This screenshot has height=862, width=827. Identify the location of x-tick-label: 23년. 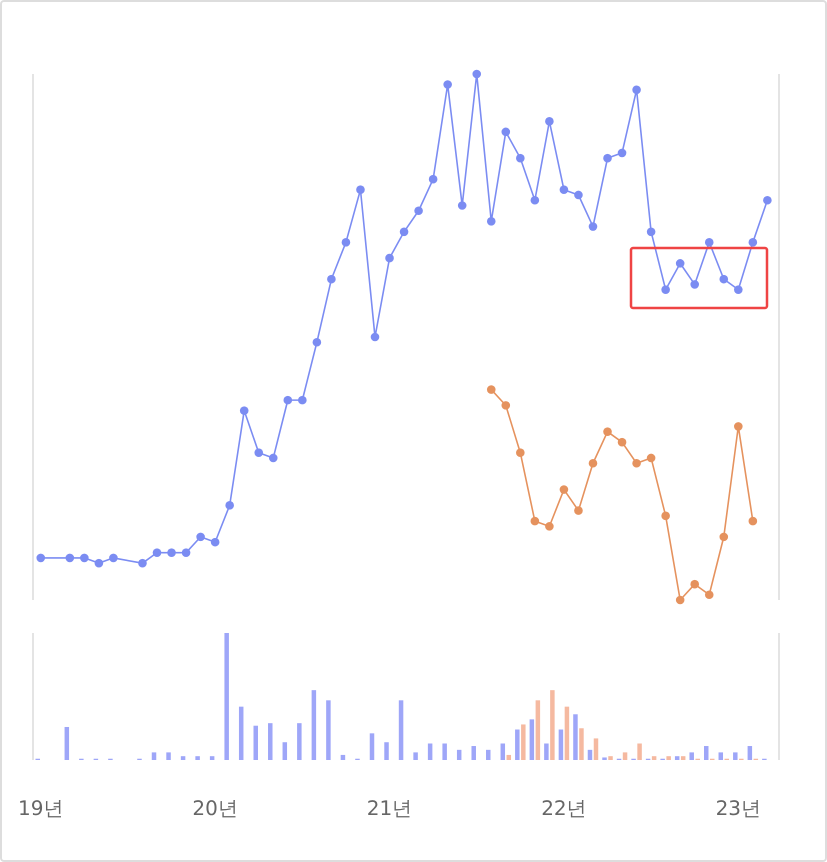
(739, 808).